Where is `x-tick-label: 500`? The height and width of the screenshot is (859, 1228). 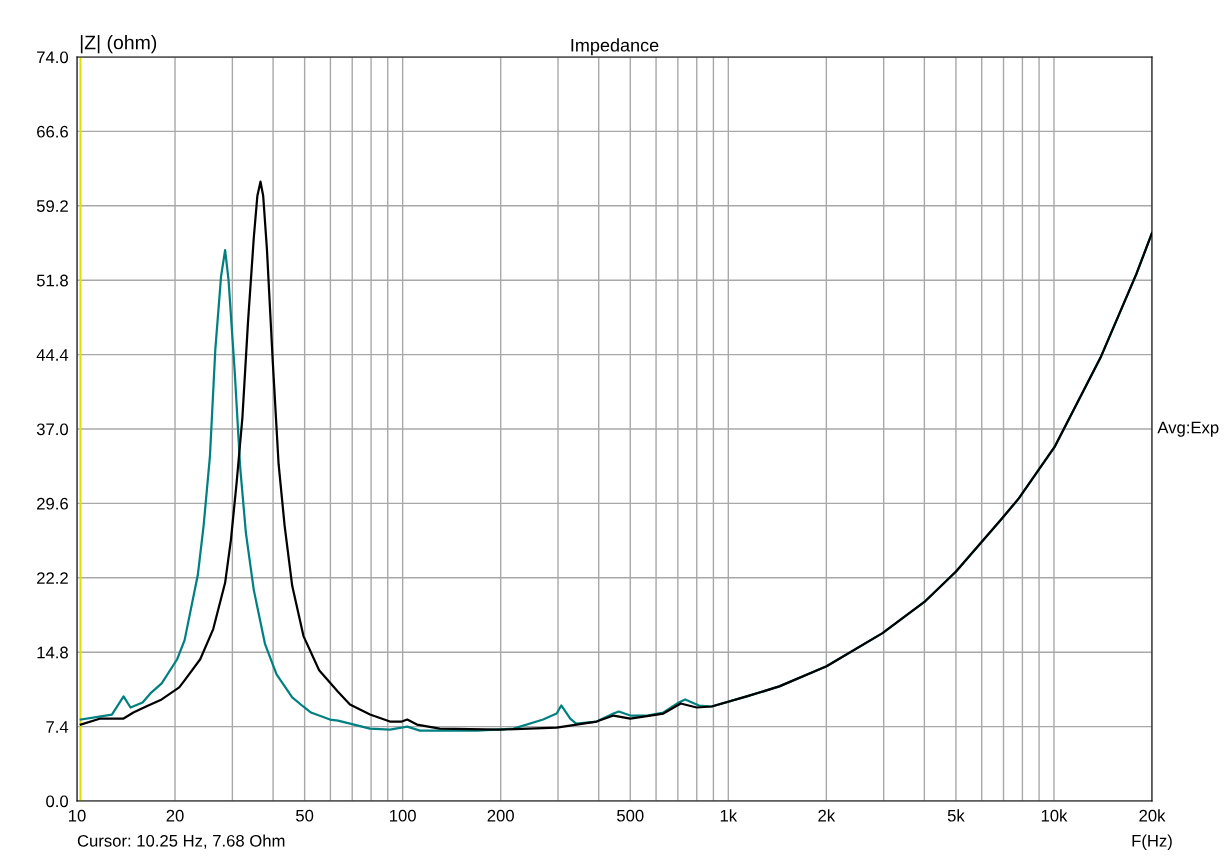
x-tick-label: 500 is located at coordinates (630, 815).